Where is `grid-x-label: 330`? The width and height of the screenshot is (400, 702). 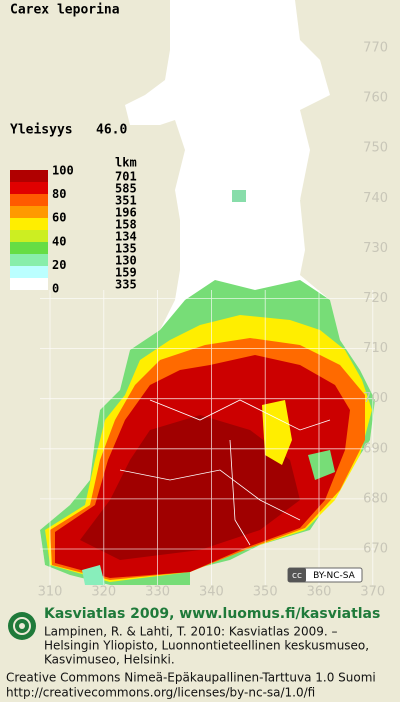 grid-x-label: 330 is located at coordinates (157, 592).